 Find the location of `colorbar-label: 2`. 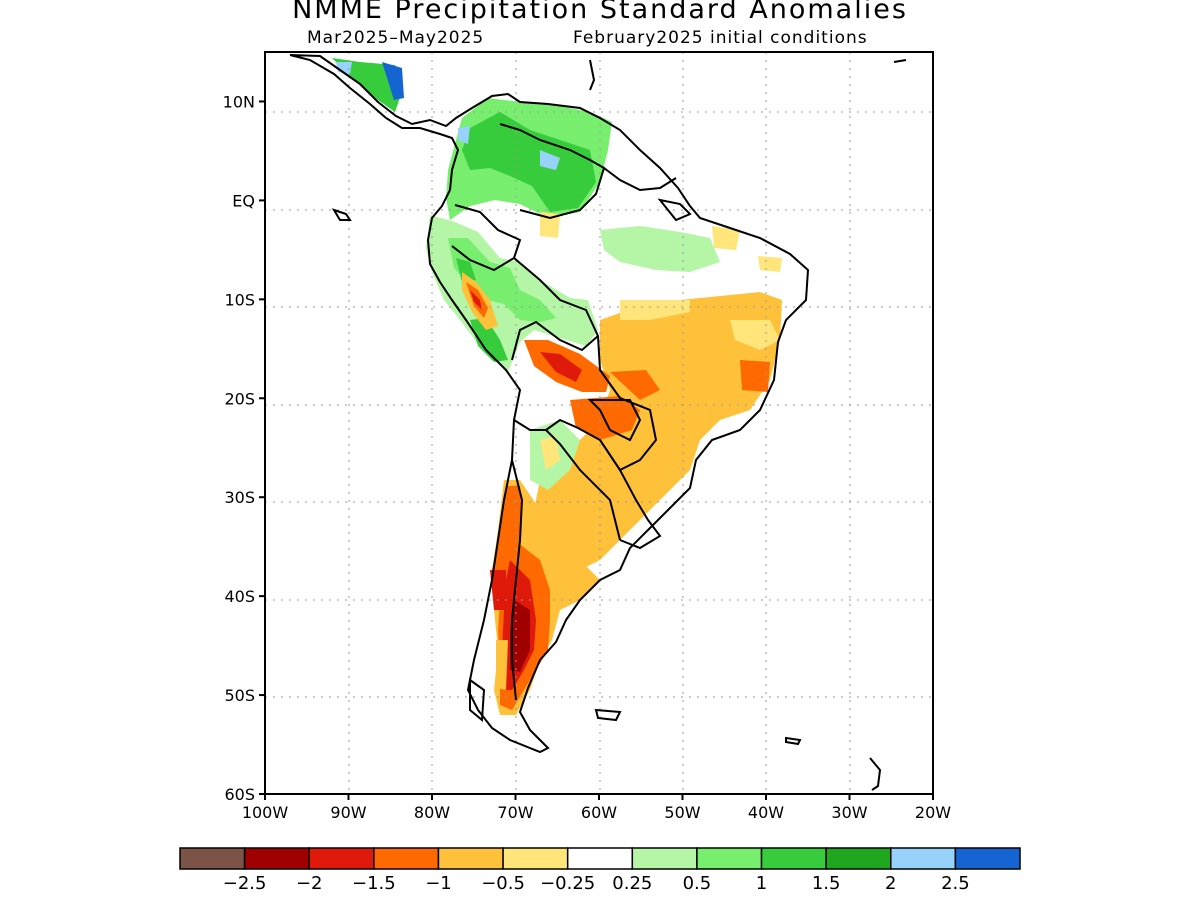

colorbar-label: 2 is located at coordinates (890, 883).